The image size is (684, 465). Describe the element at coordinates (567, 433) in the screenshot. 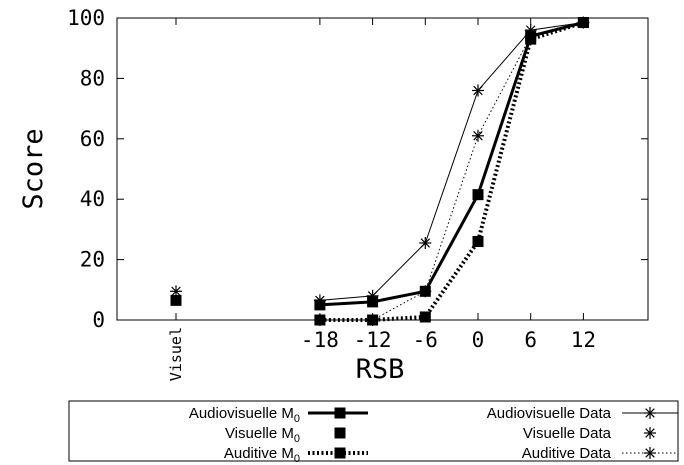

I see `legend-label: Visuelle Data` at that location.